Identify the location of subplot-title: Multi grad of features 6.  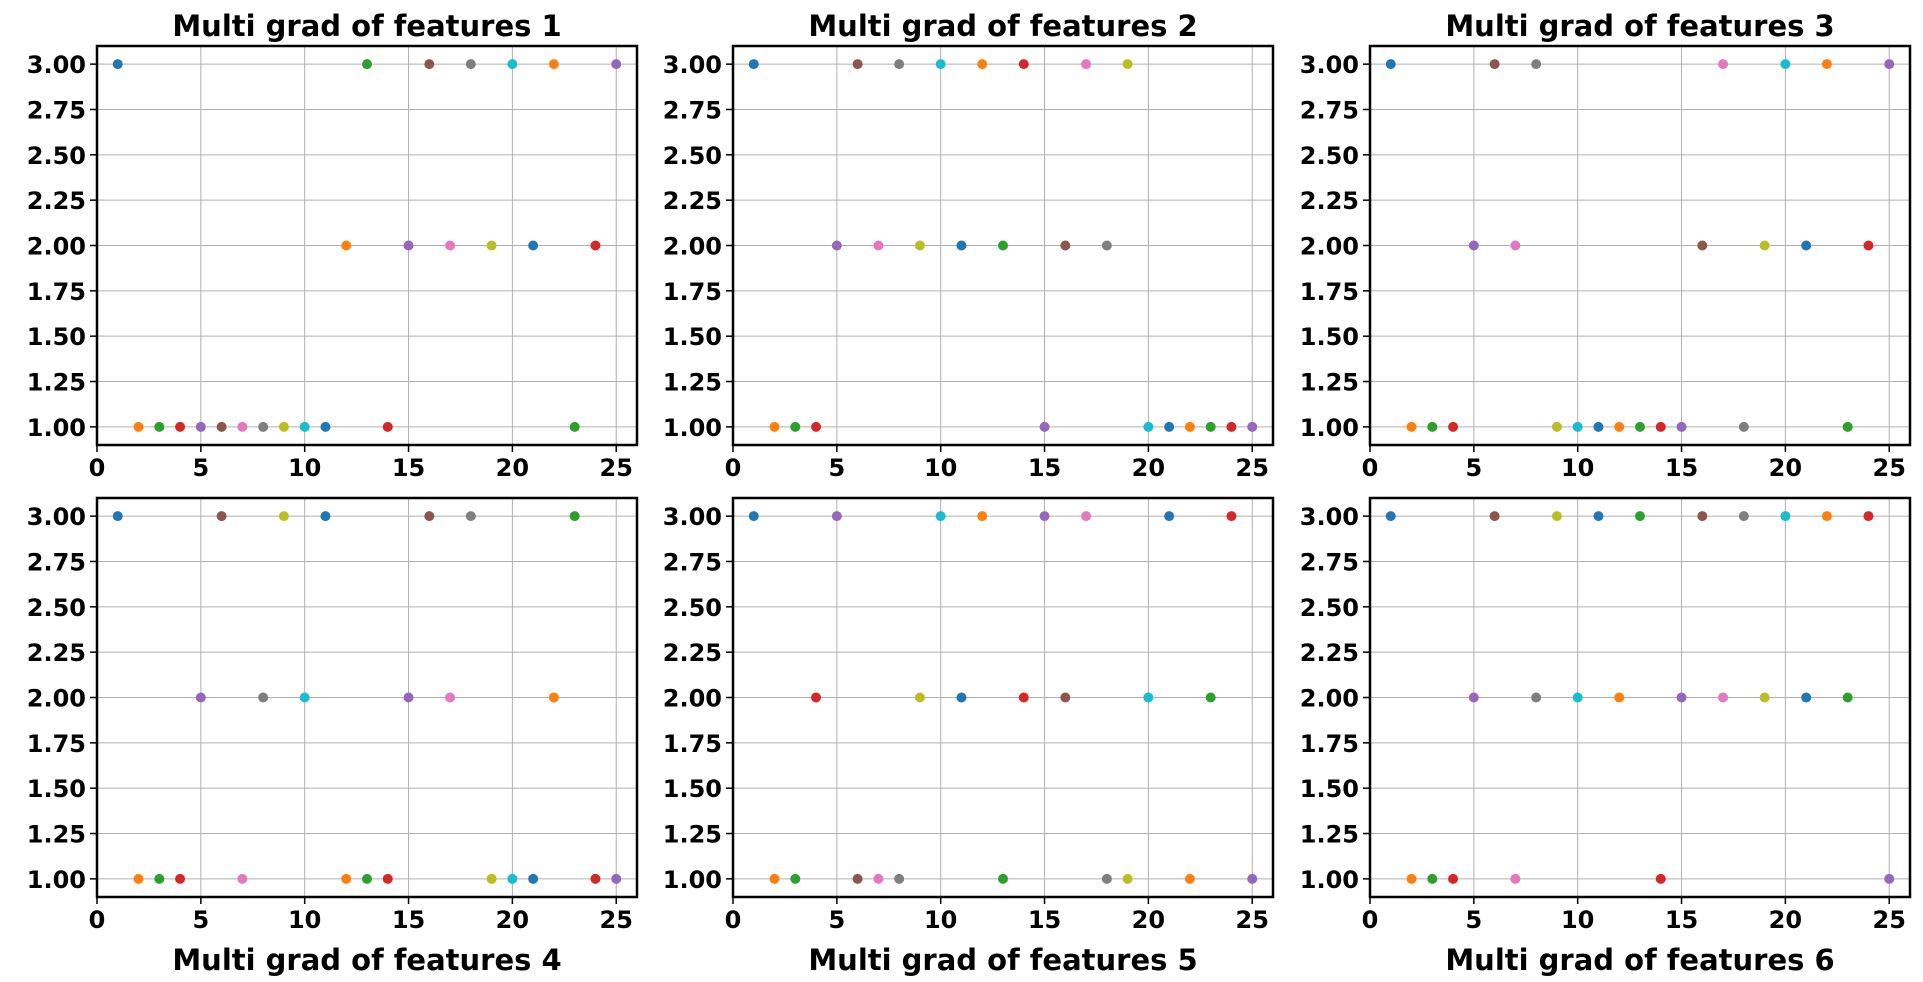
(1639, 960).